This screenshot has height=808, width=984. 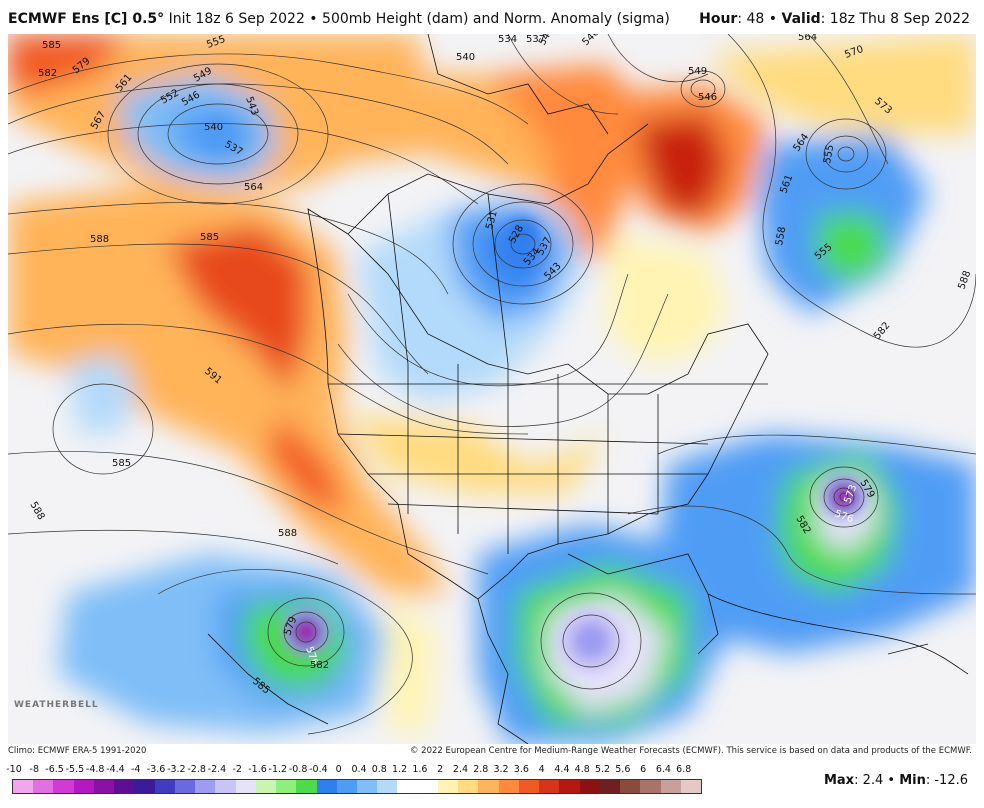 What do you see at coordinates (278, 769) in the screenshot?
I see `colorbar-tick: -1.2` at bounding box center [278, 769].